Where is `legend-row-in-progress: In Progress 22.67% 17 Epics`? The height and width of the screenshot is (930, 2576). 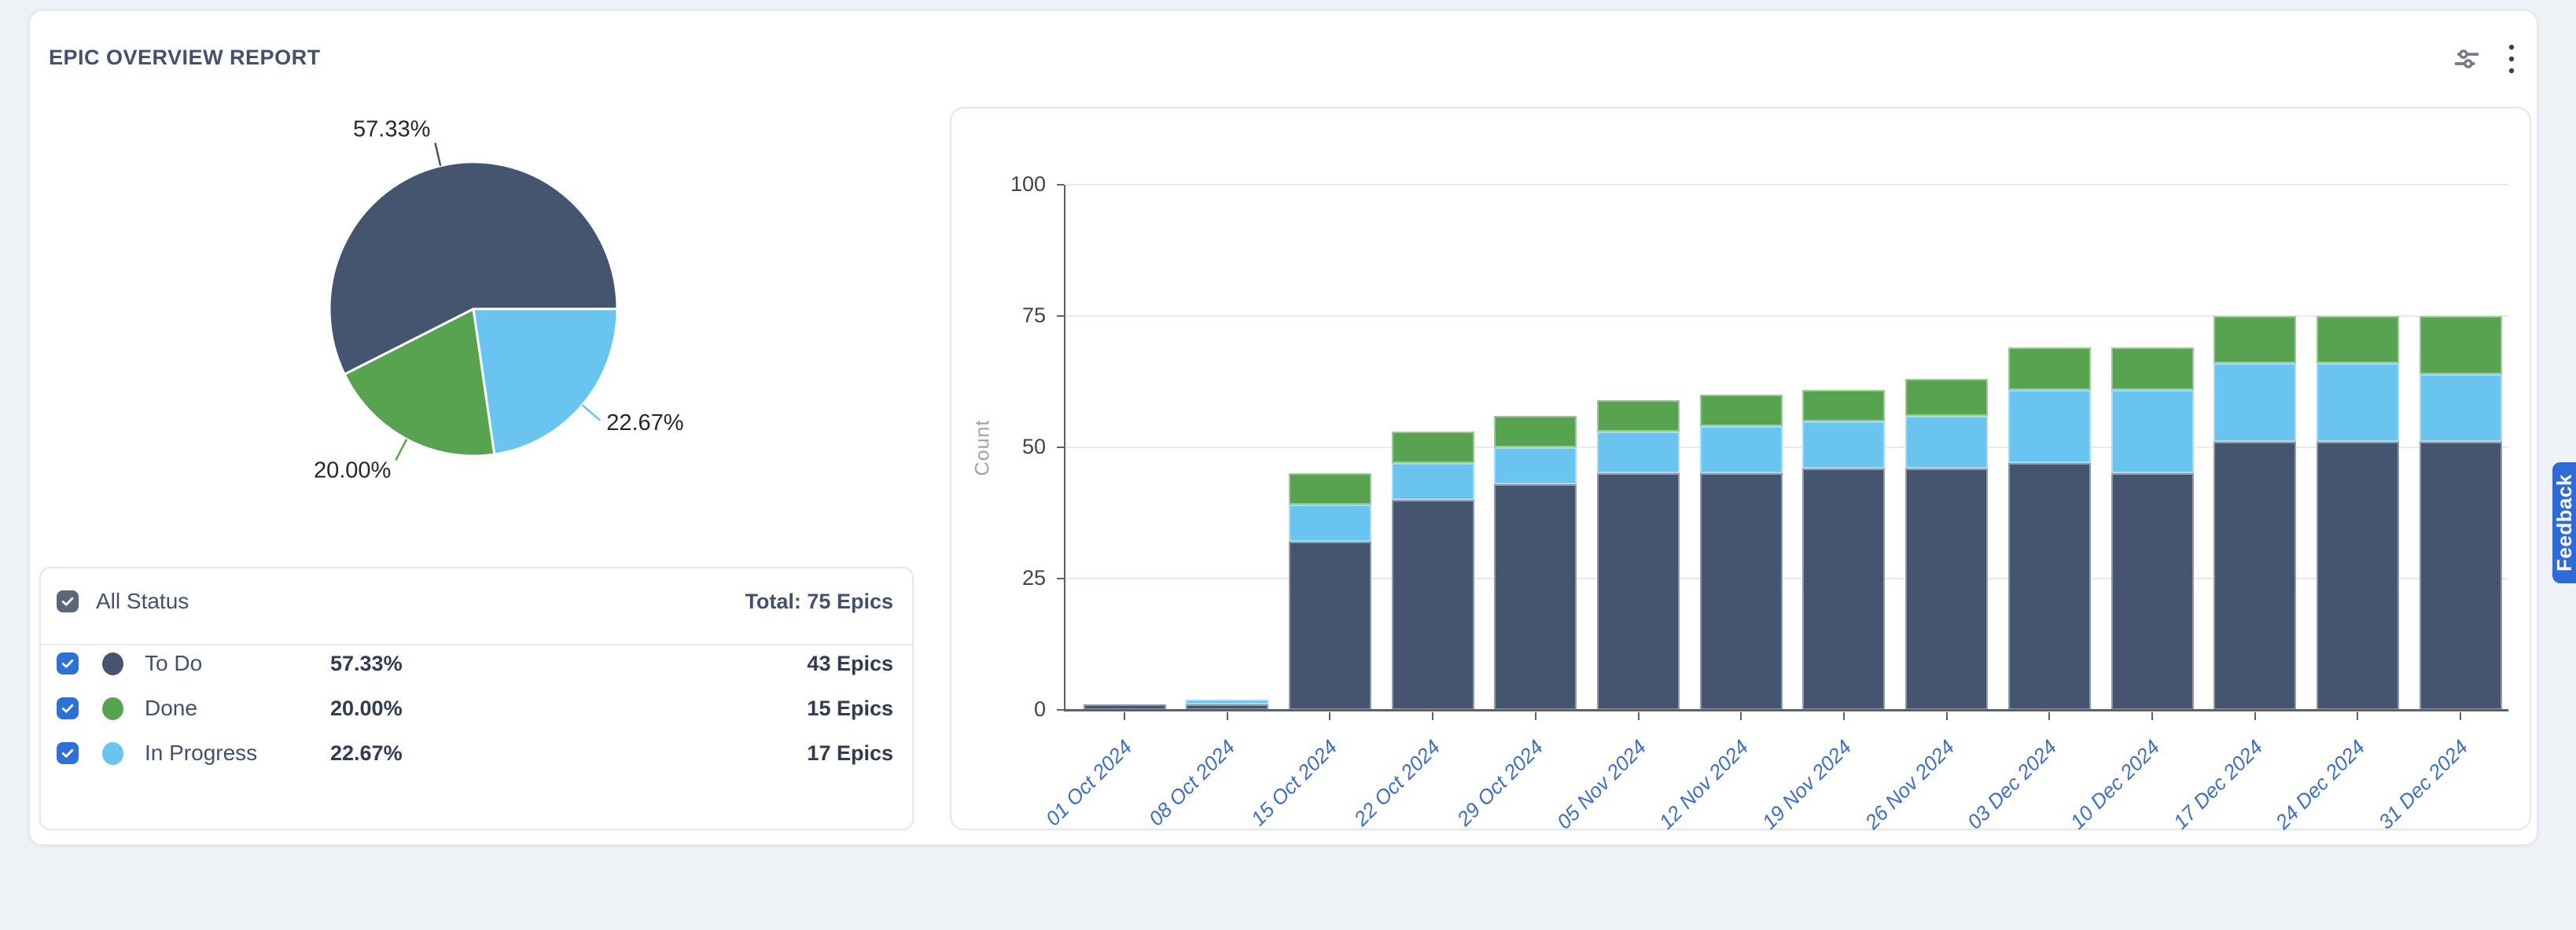
legend-row-in-progress: In Progress 22.67% 17 Epics is located at coordinates (477, 753).